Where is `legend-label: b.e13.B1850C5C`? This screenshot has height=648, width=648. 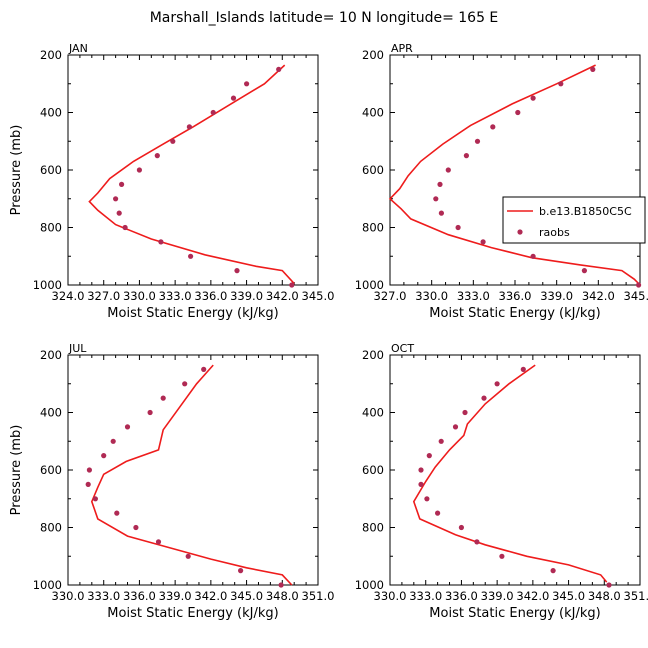 legend-label: b.e13.B1850C5C is located at coordinates (585, 211).